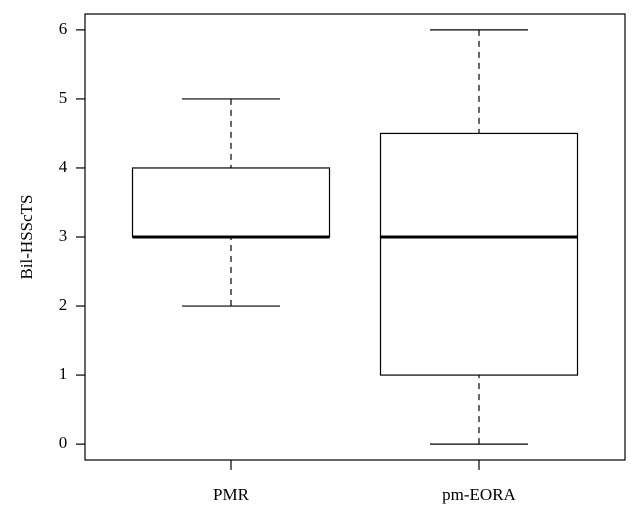 The width and height of the screenshot is (638, 523). Describe the element at coordinates (63, 235) in the screenshot. I see `y-tick-label: 3` at that location.